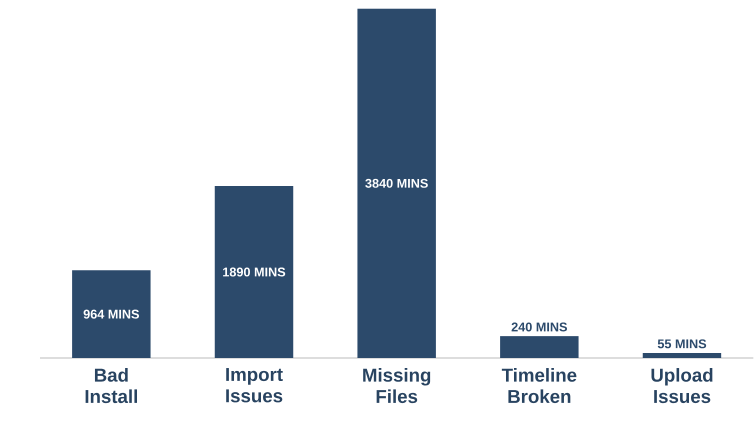  I want to click on data-label: 55 MINS, so click(682, 343).